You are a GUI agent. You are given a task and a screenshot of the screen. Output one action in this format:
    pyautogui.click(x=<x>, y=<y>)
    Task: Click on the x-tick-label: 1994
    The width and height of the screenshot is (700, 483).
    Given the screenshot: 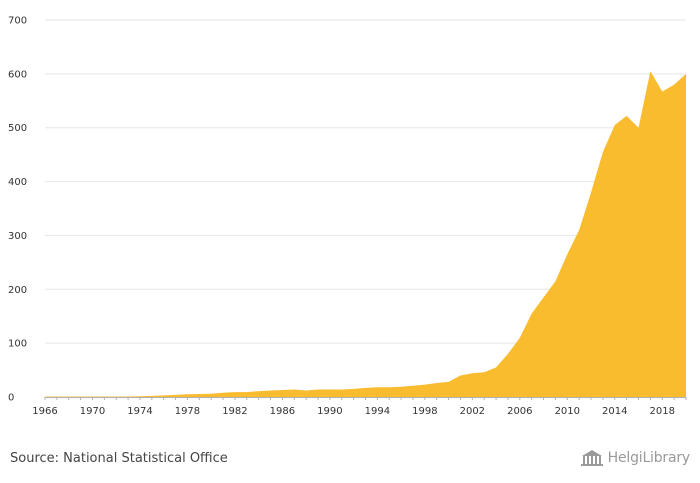 What is the action you would take?
    pyautogui.click(x=377, y=411)
    